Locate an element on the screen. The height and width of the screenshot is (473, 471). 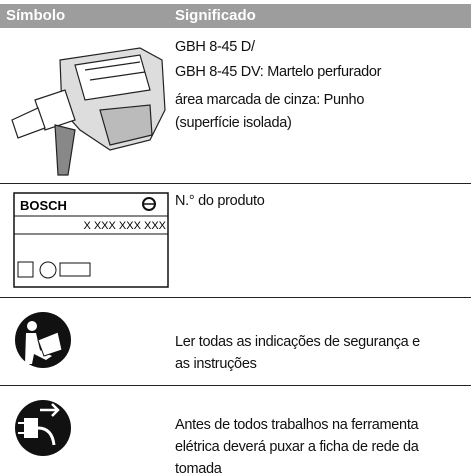
unplug-icon is located at coordinates (43, 428).